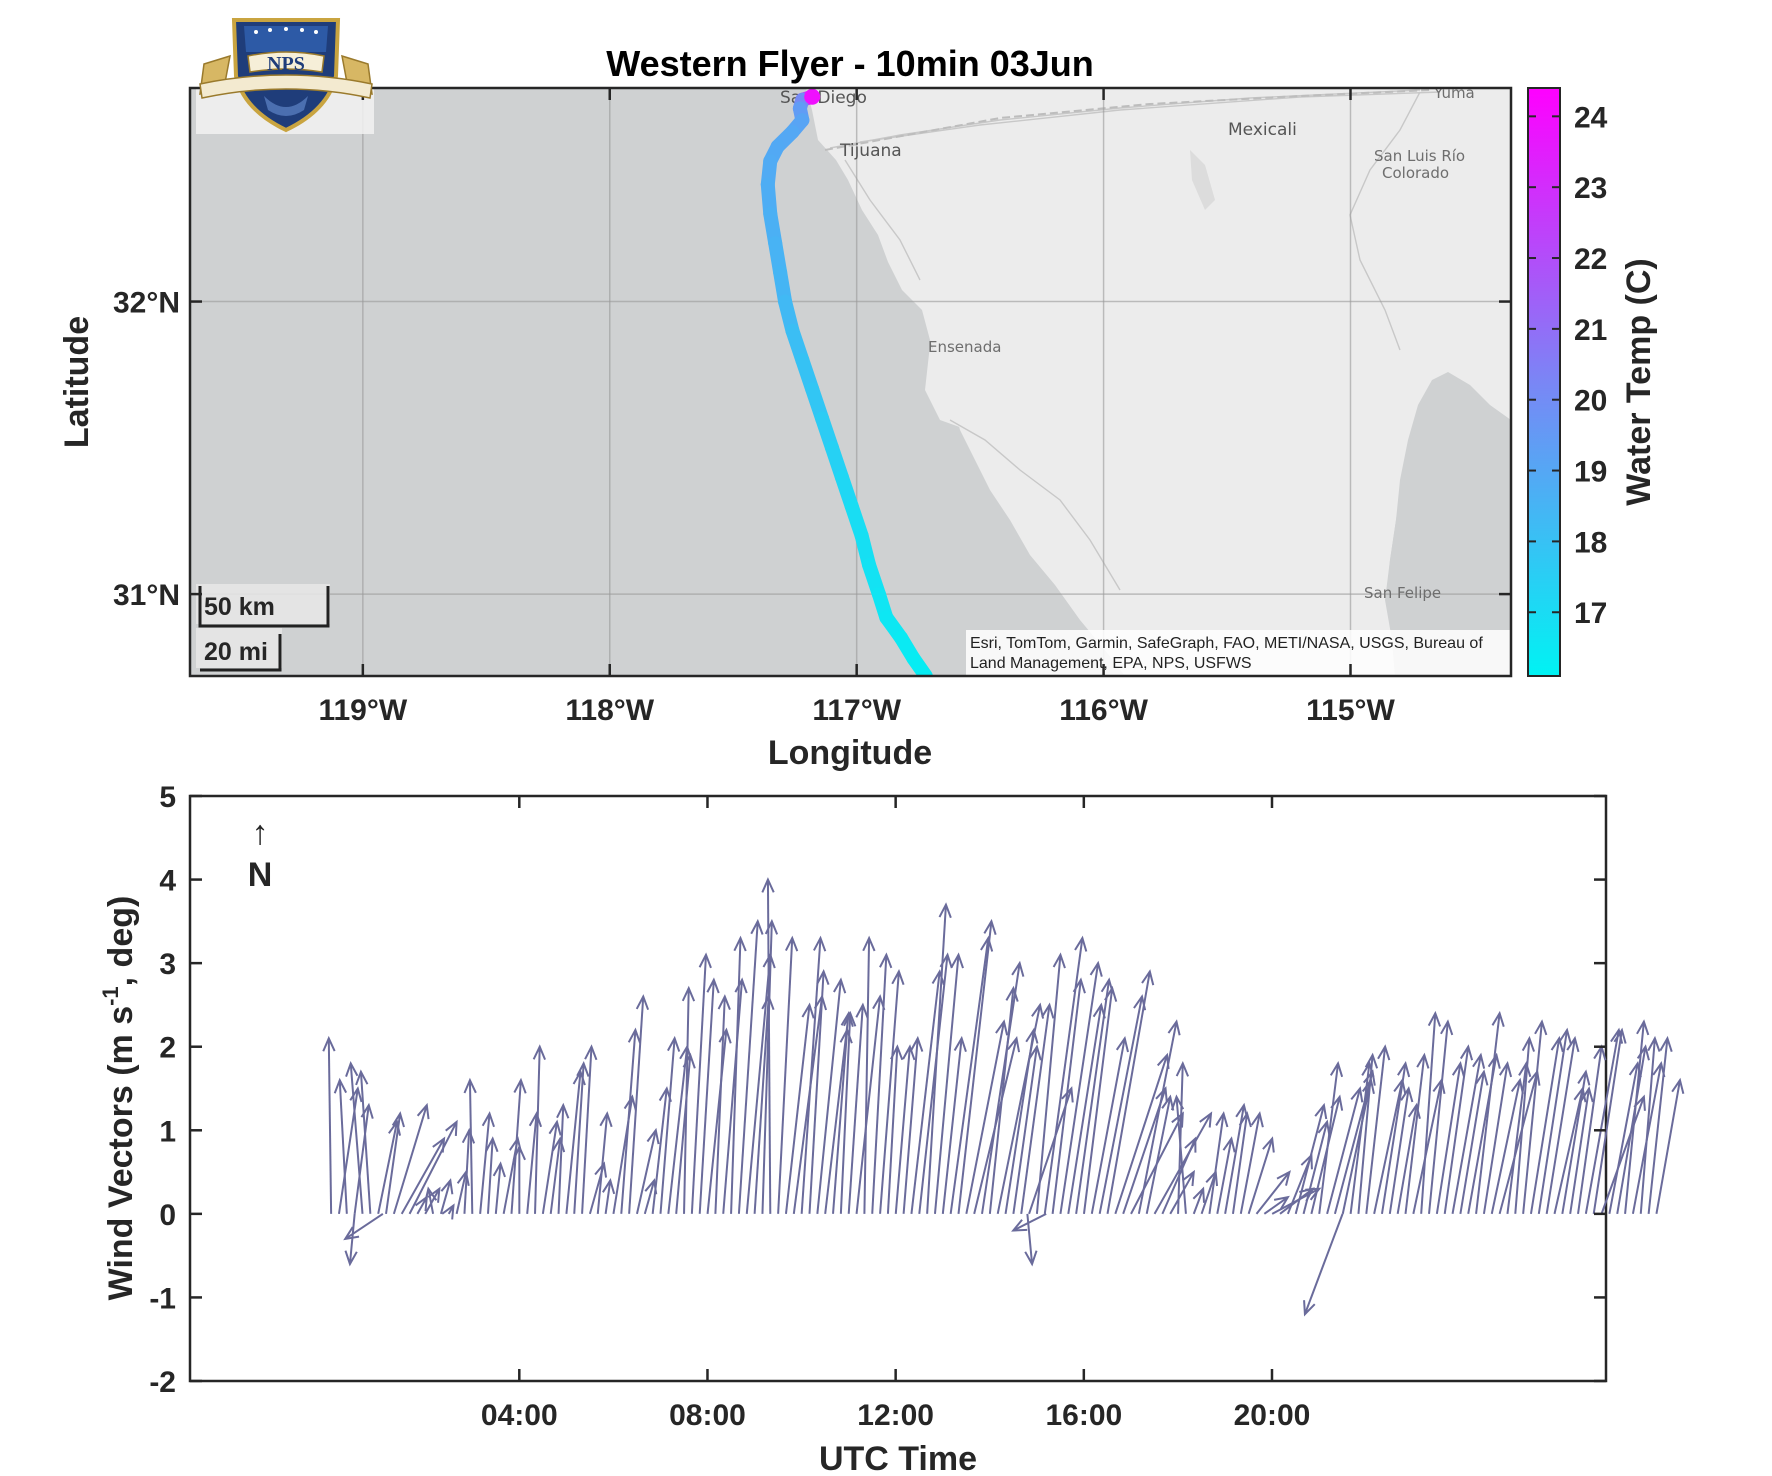 The image size is (1772, 1476). I want to click on scale-mi-label: 20 mi, so click(236, 652).